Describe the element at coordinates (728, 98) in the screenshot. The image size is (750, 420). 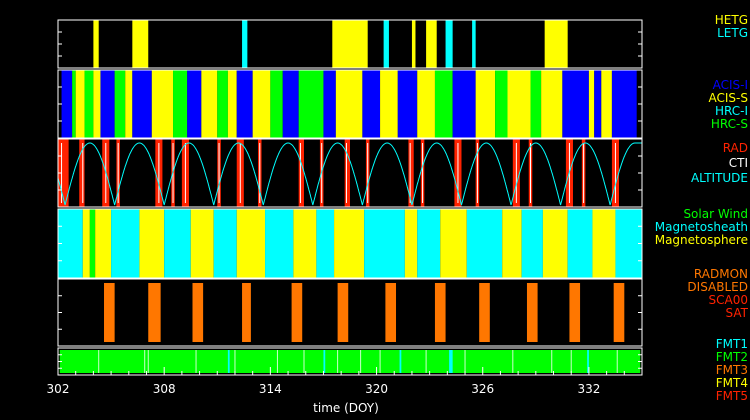
I see `legend-acis-s: ACIS-S` at that location.